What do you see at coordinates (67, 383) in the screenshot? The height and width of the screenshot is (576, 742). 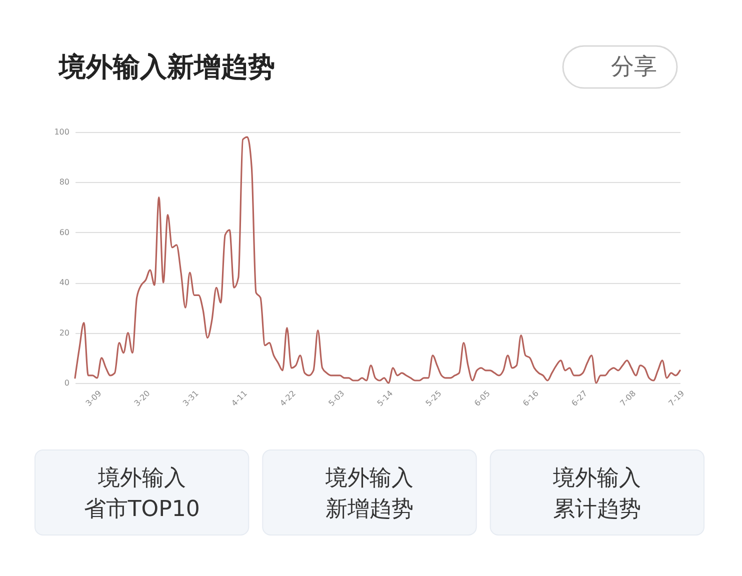 I see `y-tick-label: 0` at bounding box center [67, 383].